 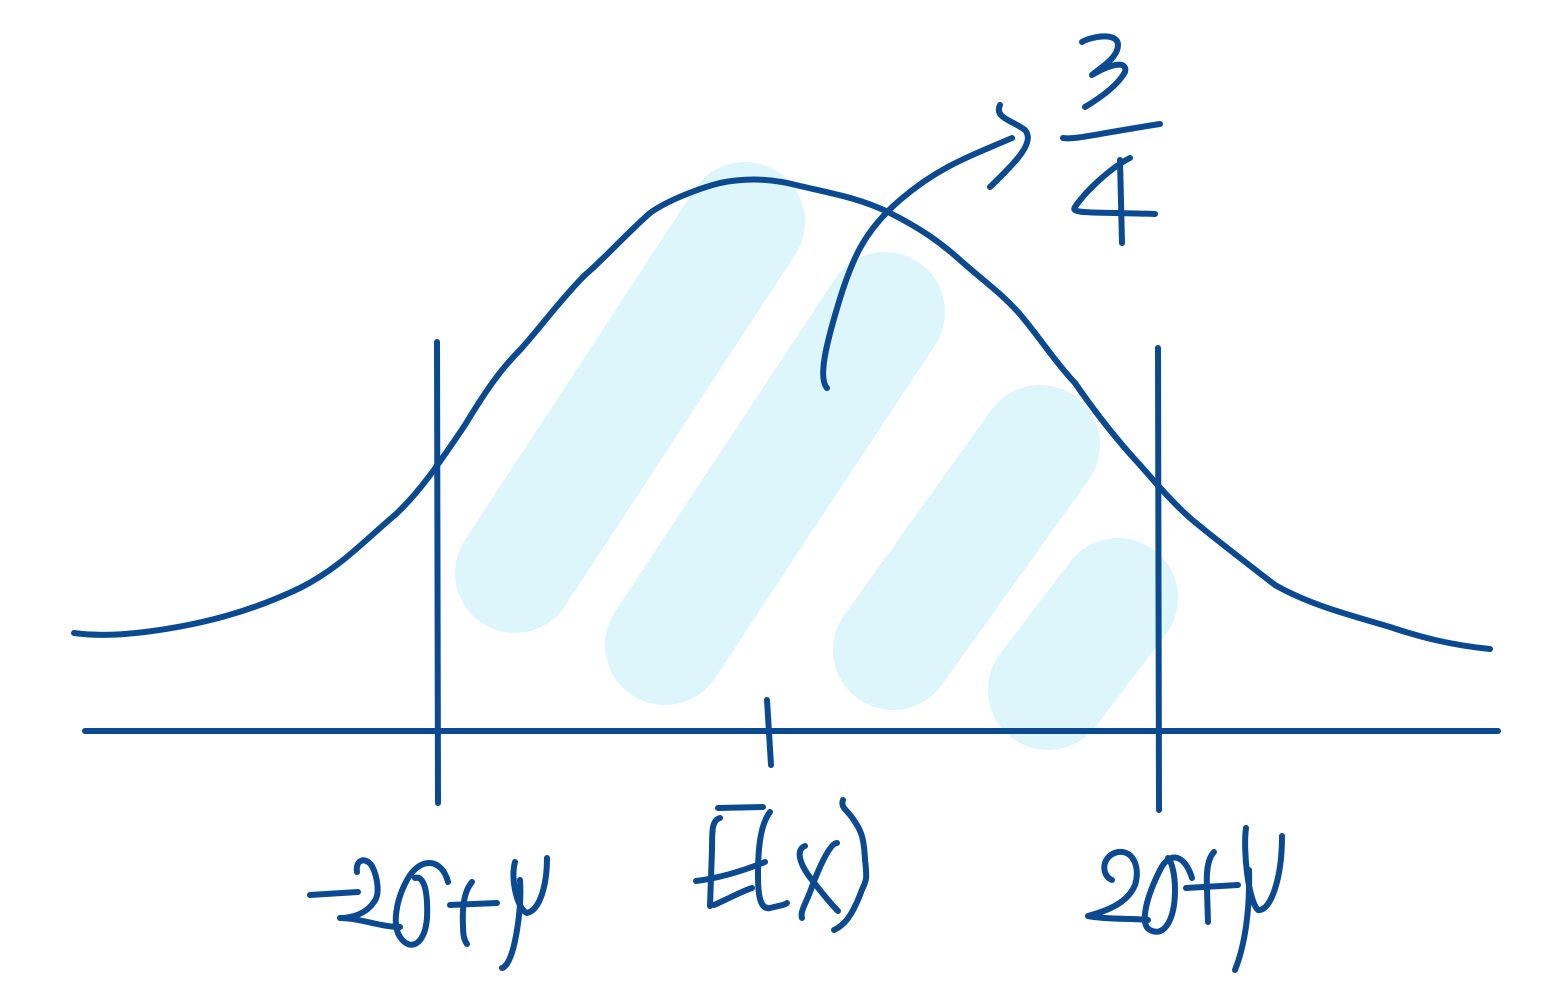 What do you see at coordinates (1009, 146) in the screenshot?
I see `greater-than-sign` at bounding box center [1009, 146].